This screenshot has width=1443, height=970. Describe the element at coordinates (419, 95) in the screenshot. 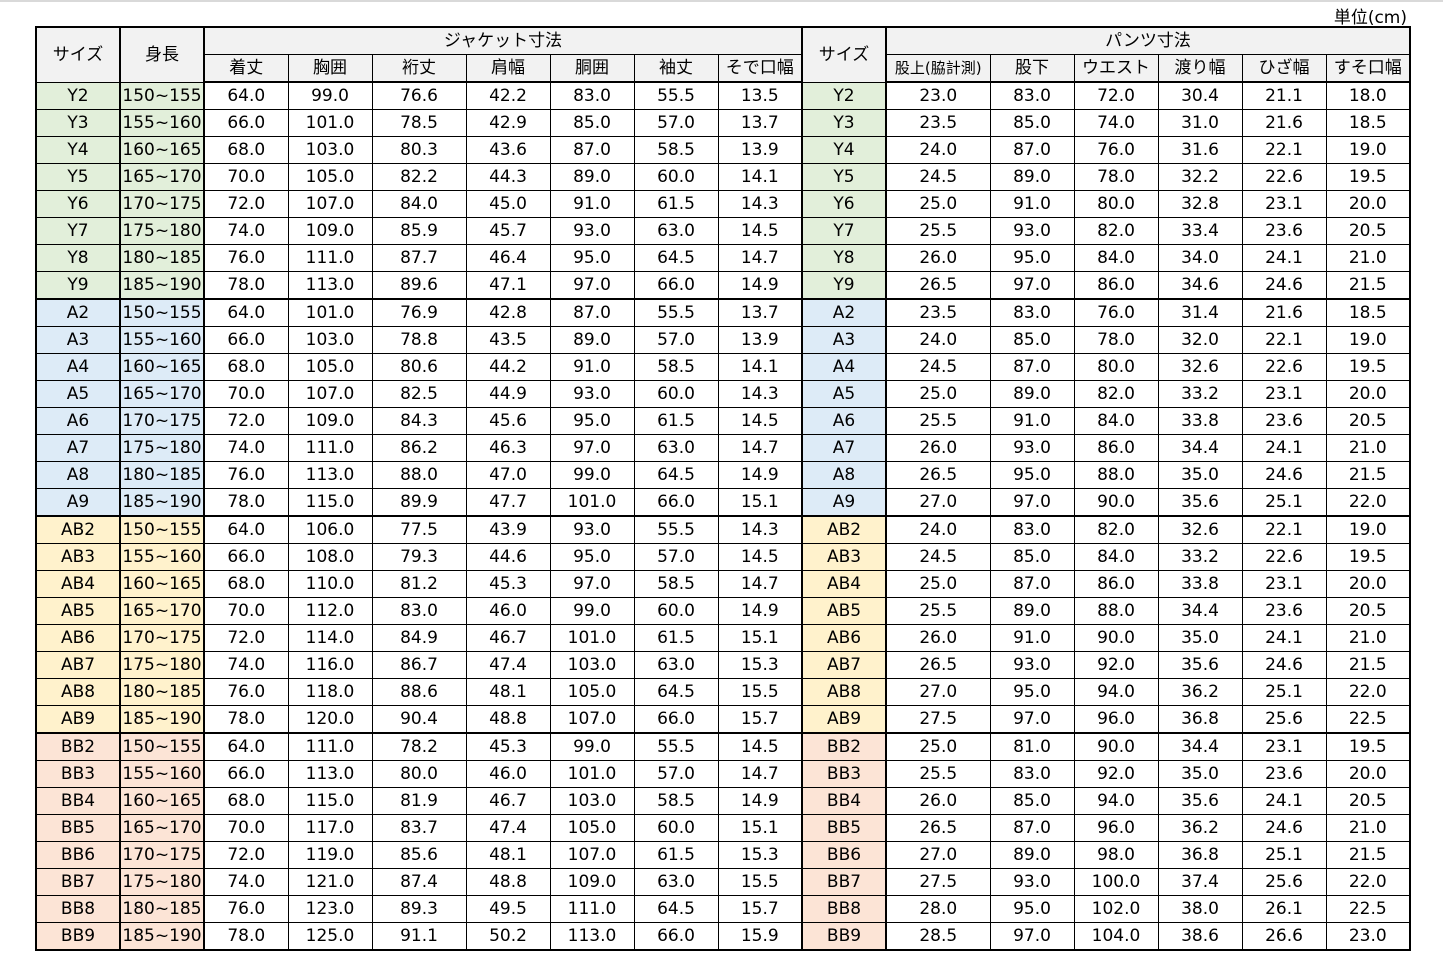

I see `jacket-value-cell: 76.6` at that location.